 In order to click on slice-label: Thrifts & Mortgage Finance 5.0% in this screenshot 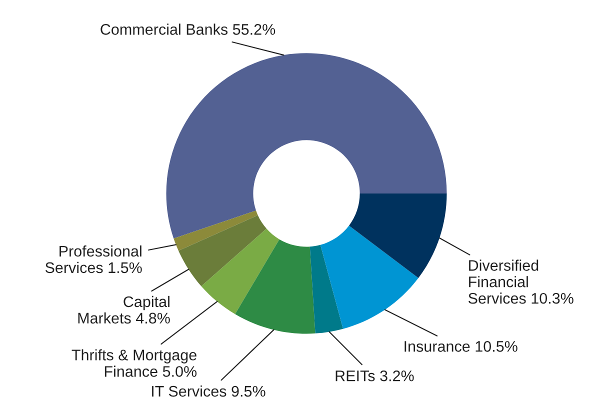, I will do `click(134, 363)`.